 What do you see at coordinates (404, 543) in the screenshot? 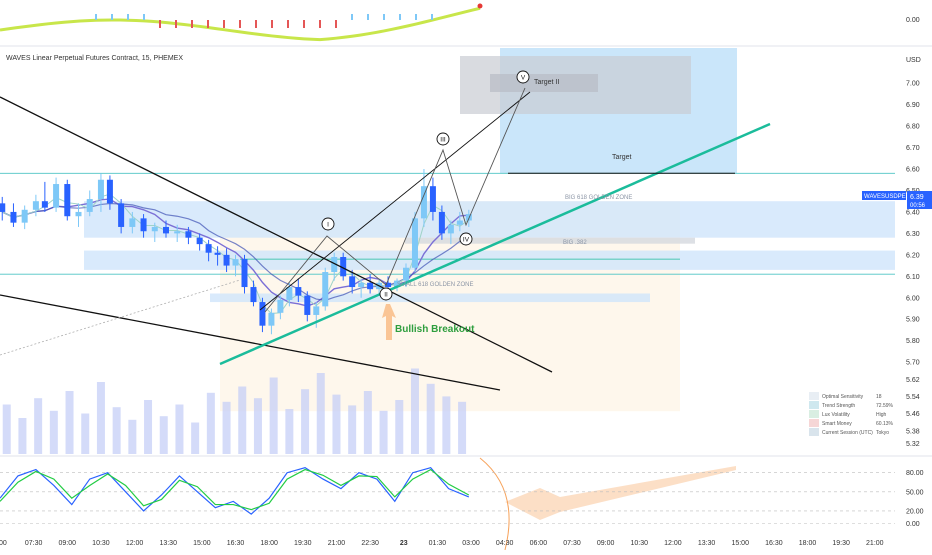
I see `x-tick-label: 23` at bounding box center [404, 543].